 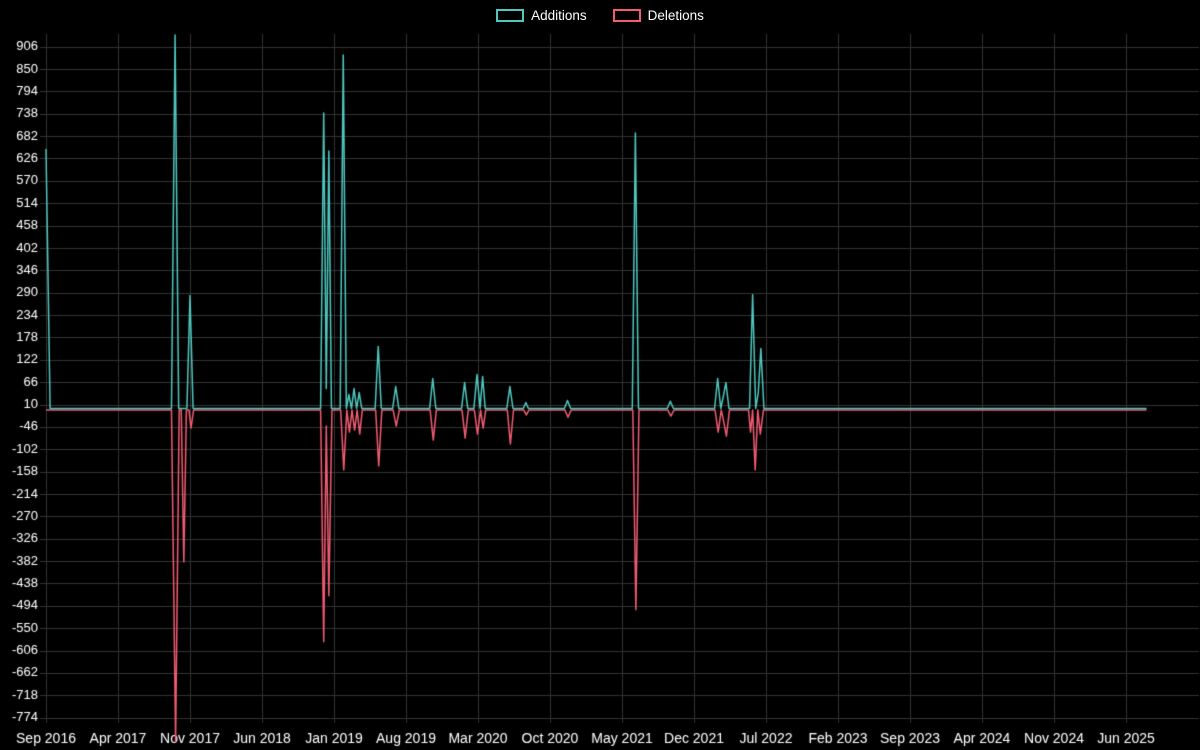 What do you see at coordinates (600, 15) in the screenshot?
I see `chart-legend: Additions Deletions` at bounding box center [600, 15].